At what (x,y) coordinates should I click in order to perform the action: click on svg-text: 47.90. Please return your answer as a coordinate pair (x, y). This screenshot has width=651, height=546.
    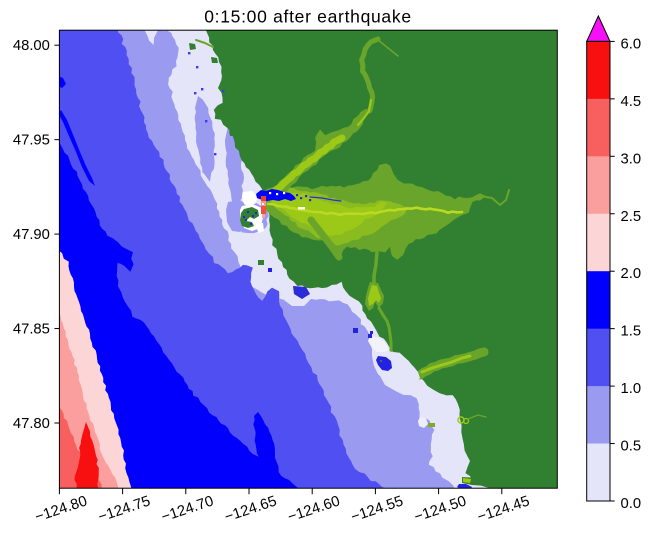
    Looking at the image, I should click on (31, 235).